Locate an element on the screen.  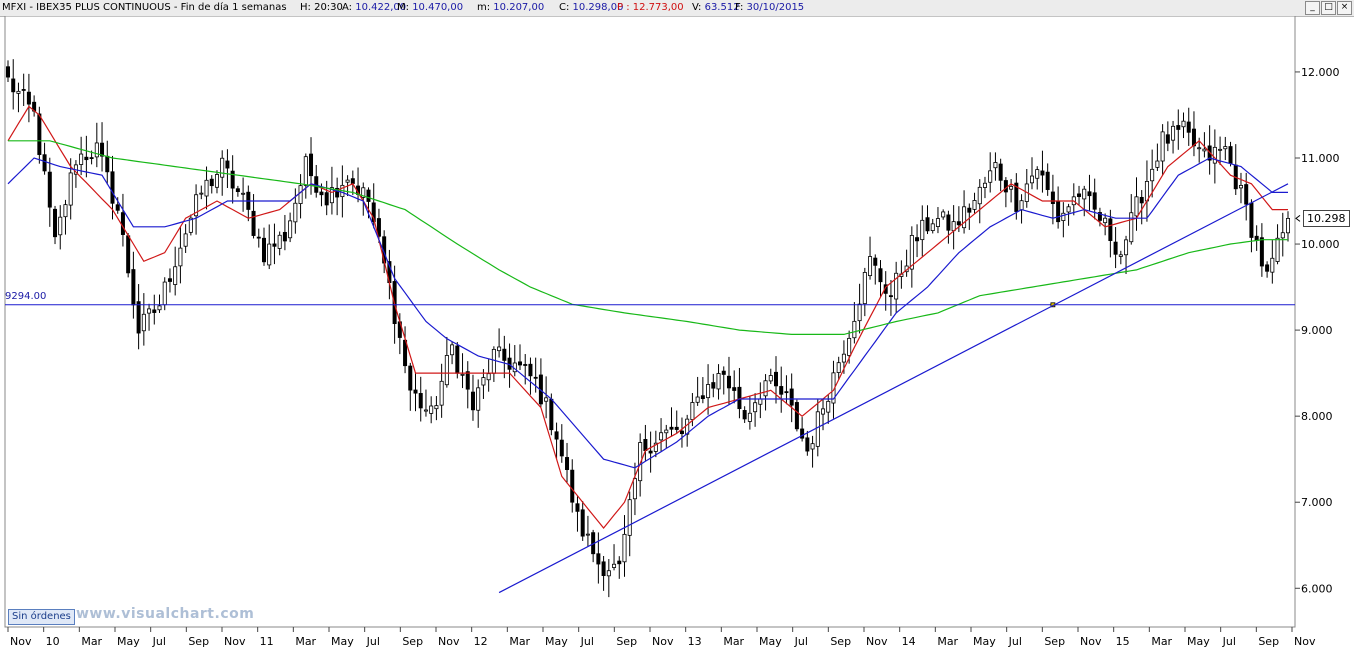
maximize-button: □ is located at coordinates (1328, 8).